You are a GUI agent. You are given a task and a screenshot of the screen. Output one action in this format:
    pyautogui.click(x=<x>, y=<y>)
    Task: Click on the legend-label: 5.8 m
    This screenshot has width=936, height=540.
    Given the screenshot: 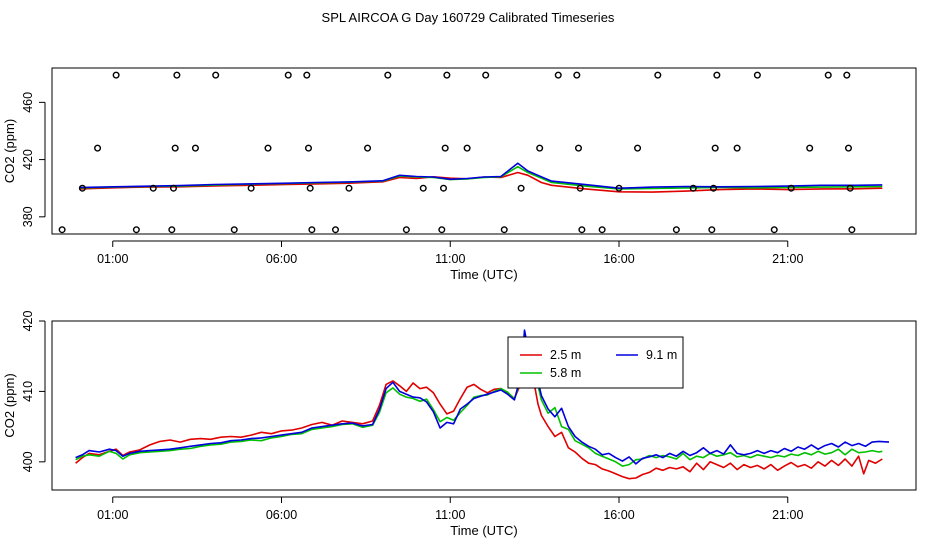 What is the action you would take?
    pyautogui.click(x=565, y=373)
    